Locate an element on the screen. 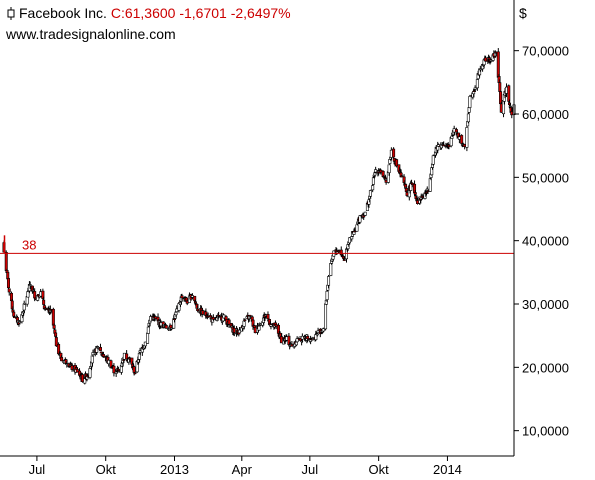  x-tick-label: 2014 is located at coordinates (447, 469).